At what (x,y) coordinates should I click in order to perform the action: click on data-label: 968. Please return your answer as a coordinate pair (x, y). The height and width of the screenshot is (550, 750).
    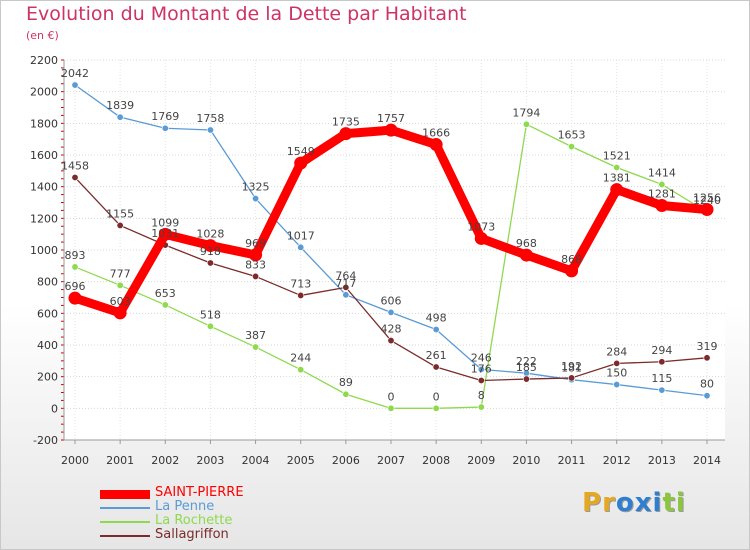
    Looking at the image, I should click on (526, 243).